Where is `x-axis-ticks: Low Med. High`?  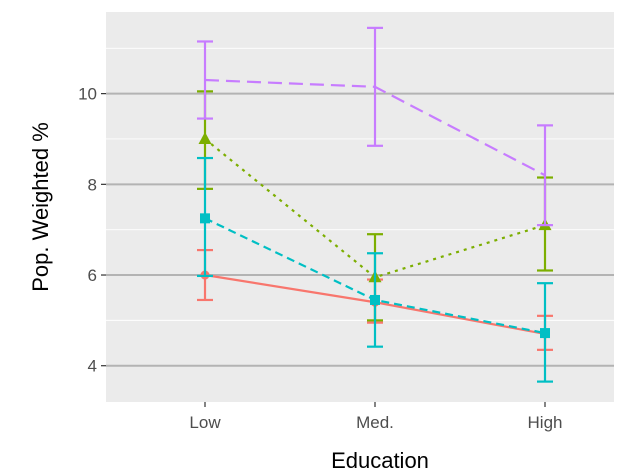
x-axis-ticks: Low Med. High is located at coordinates (375, 417).